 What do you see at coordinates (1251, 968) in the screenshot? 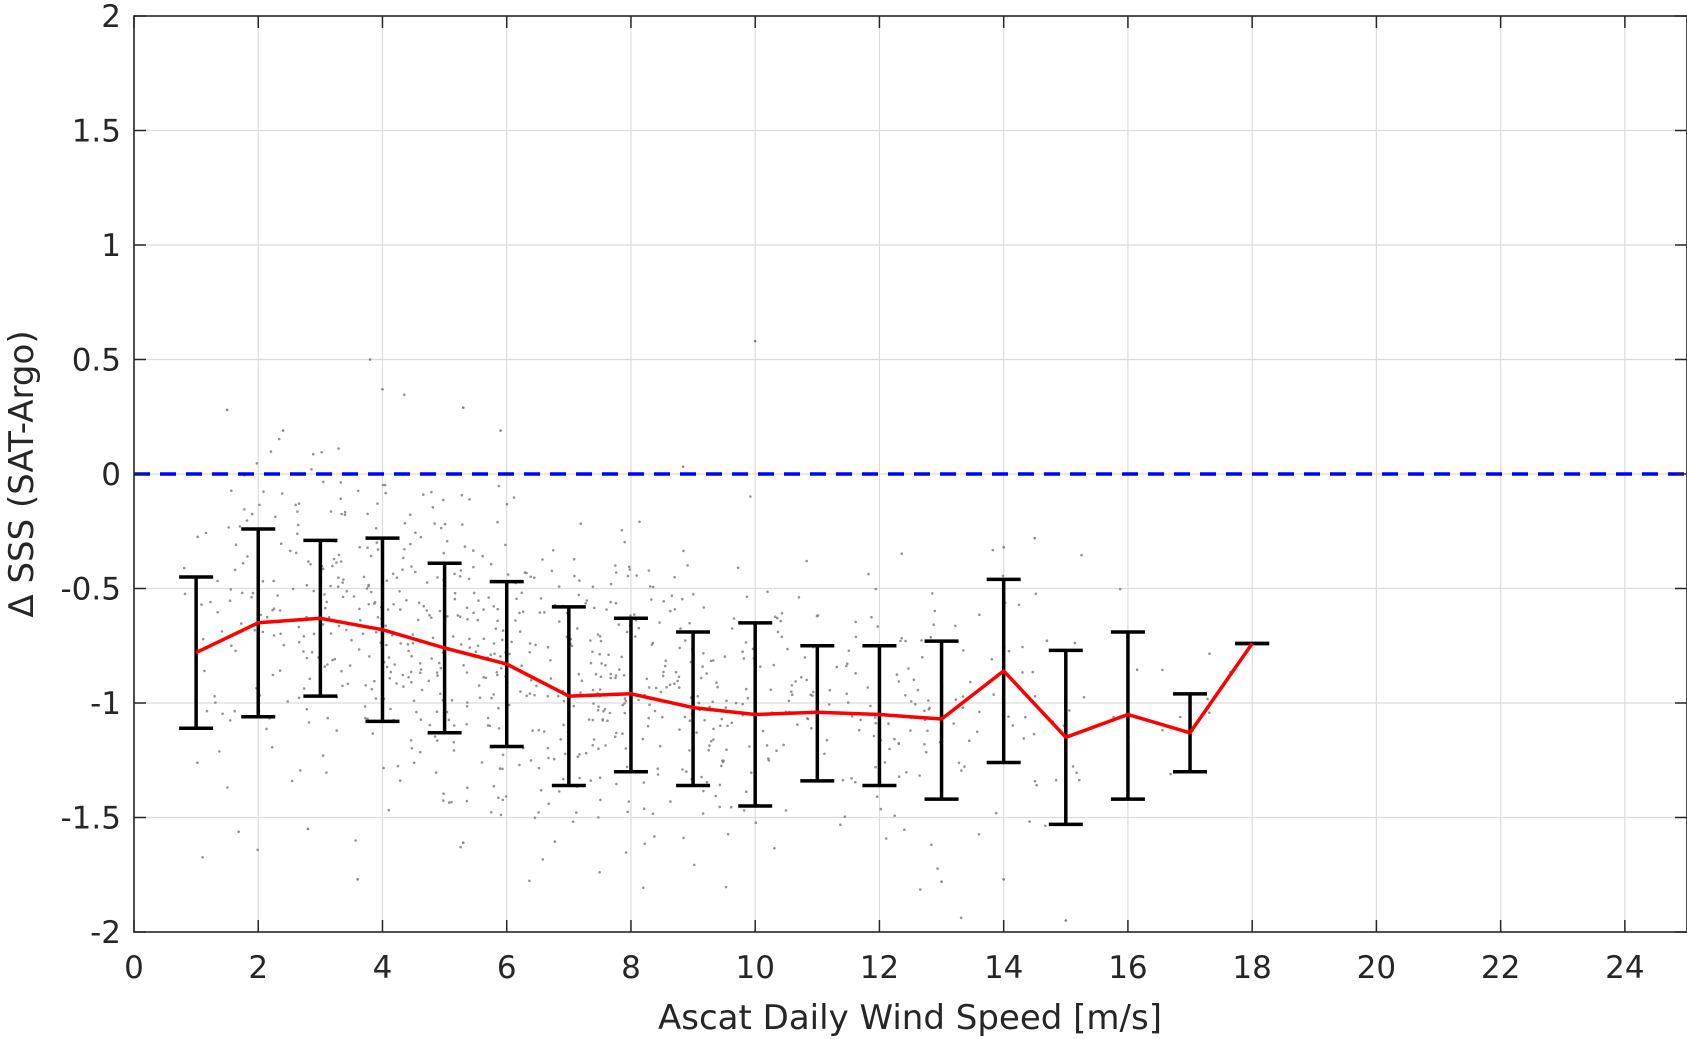
I see `x-tick-label: 18` at bounding box center [1251, 968].